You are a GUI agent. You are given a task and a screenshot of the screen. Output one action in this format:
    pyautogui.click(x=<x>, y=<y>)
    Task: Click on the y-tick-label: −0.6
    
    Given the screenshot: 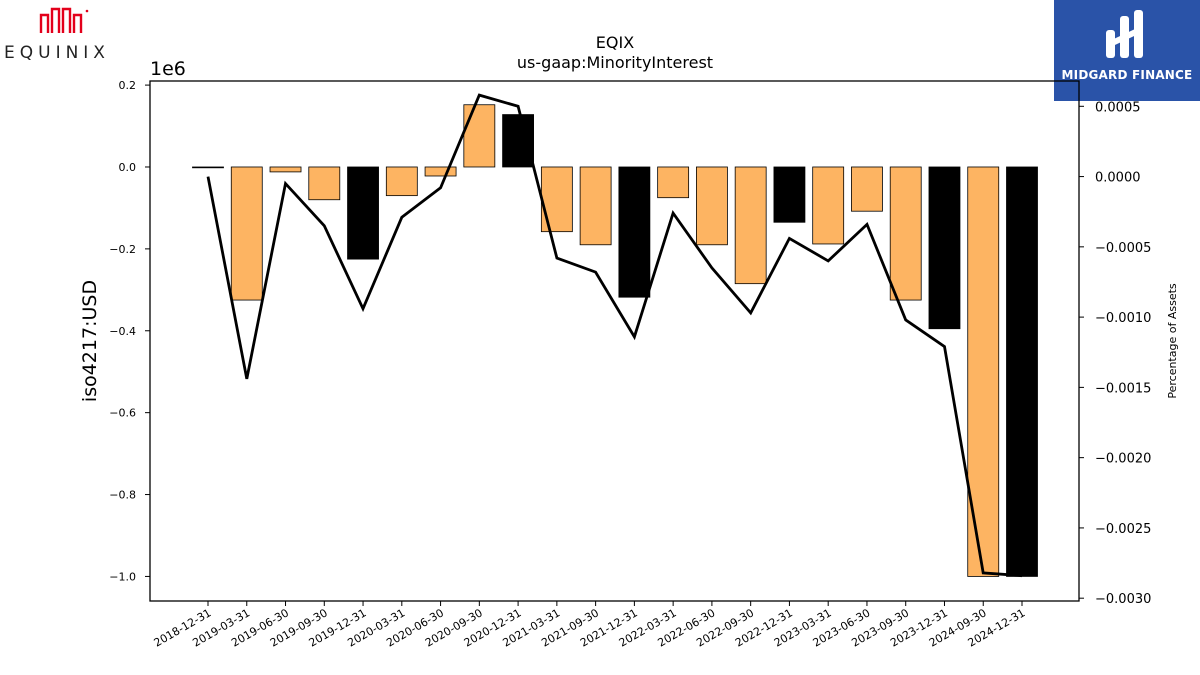 What is the action you would take?
    pyautogui.click(x=122, y=413)
    